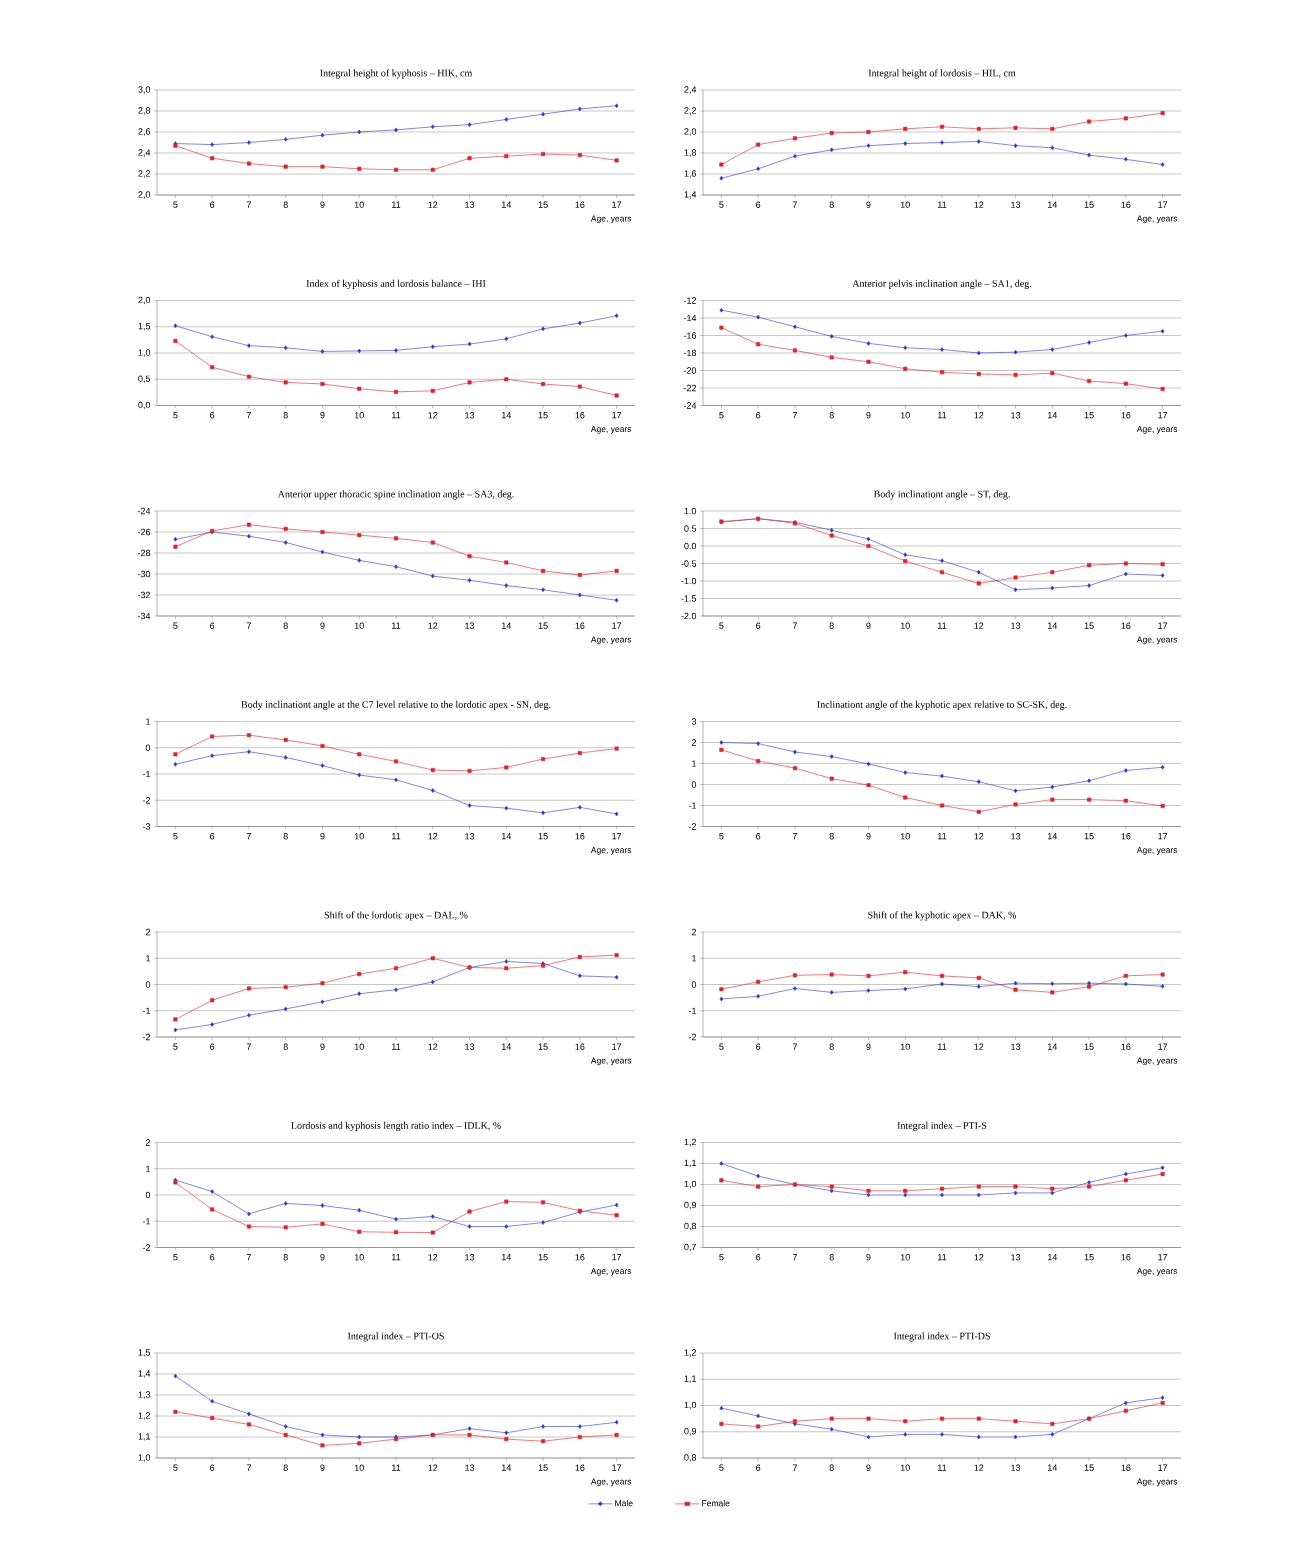  I want to click on y-tick-label: 1,1, so click(690, 1163).